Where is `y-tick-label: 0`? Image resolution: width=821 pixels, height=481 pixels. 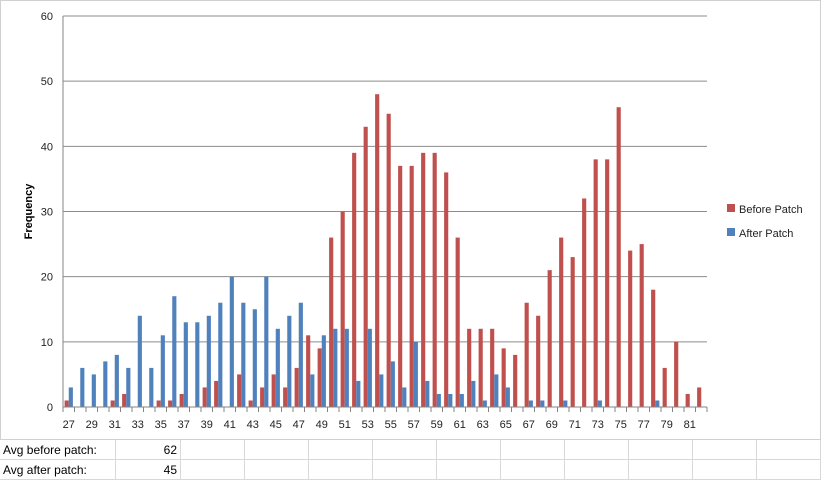 y-tick-label: 0 is located at coordinates (50, 408).